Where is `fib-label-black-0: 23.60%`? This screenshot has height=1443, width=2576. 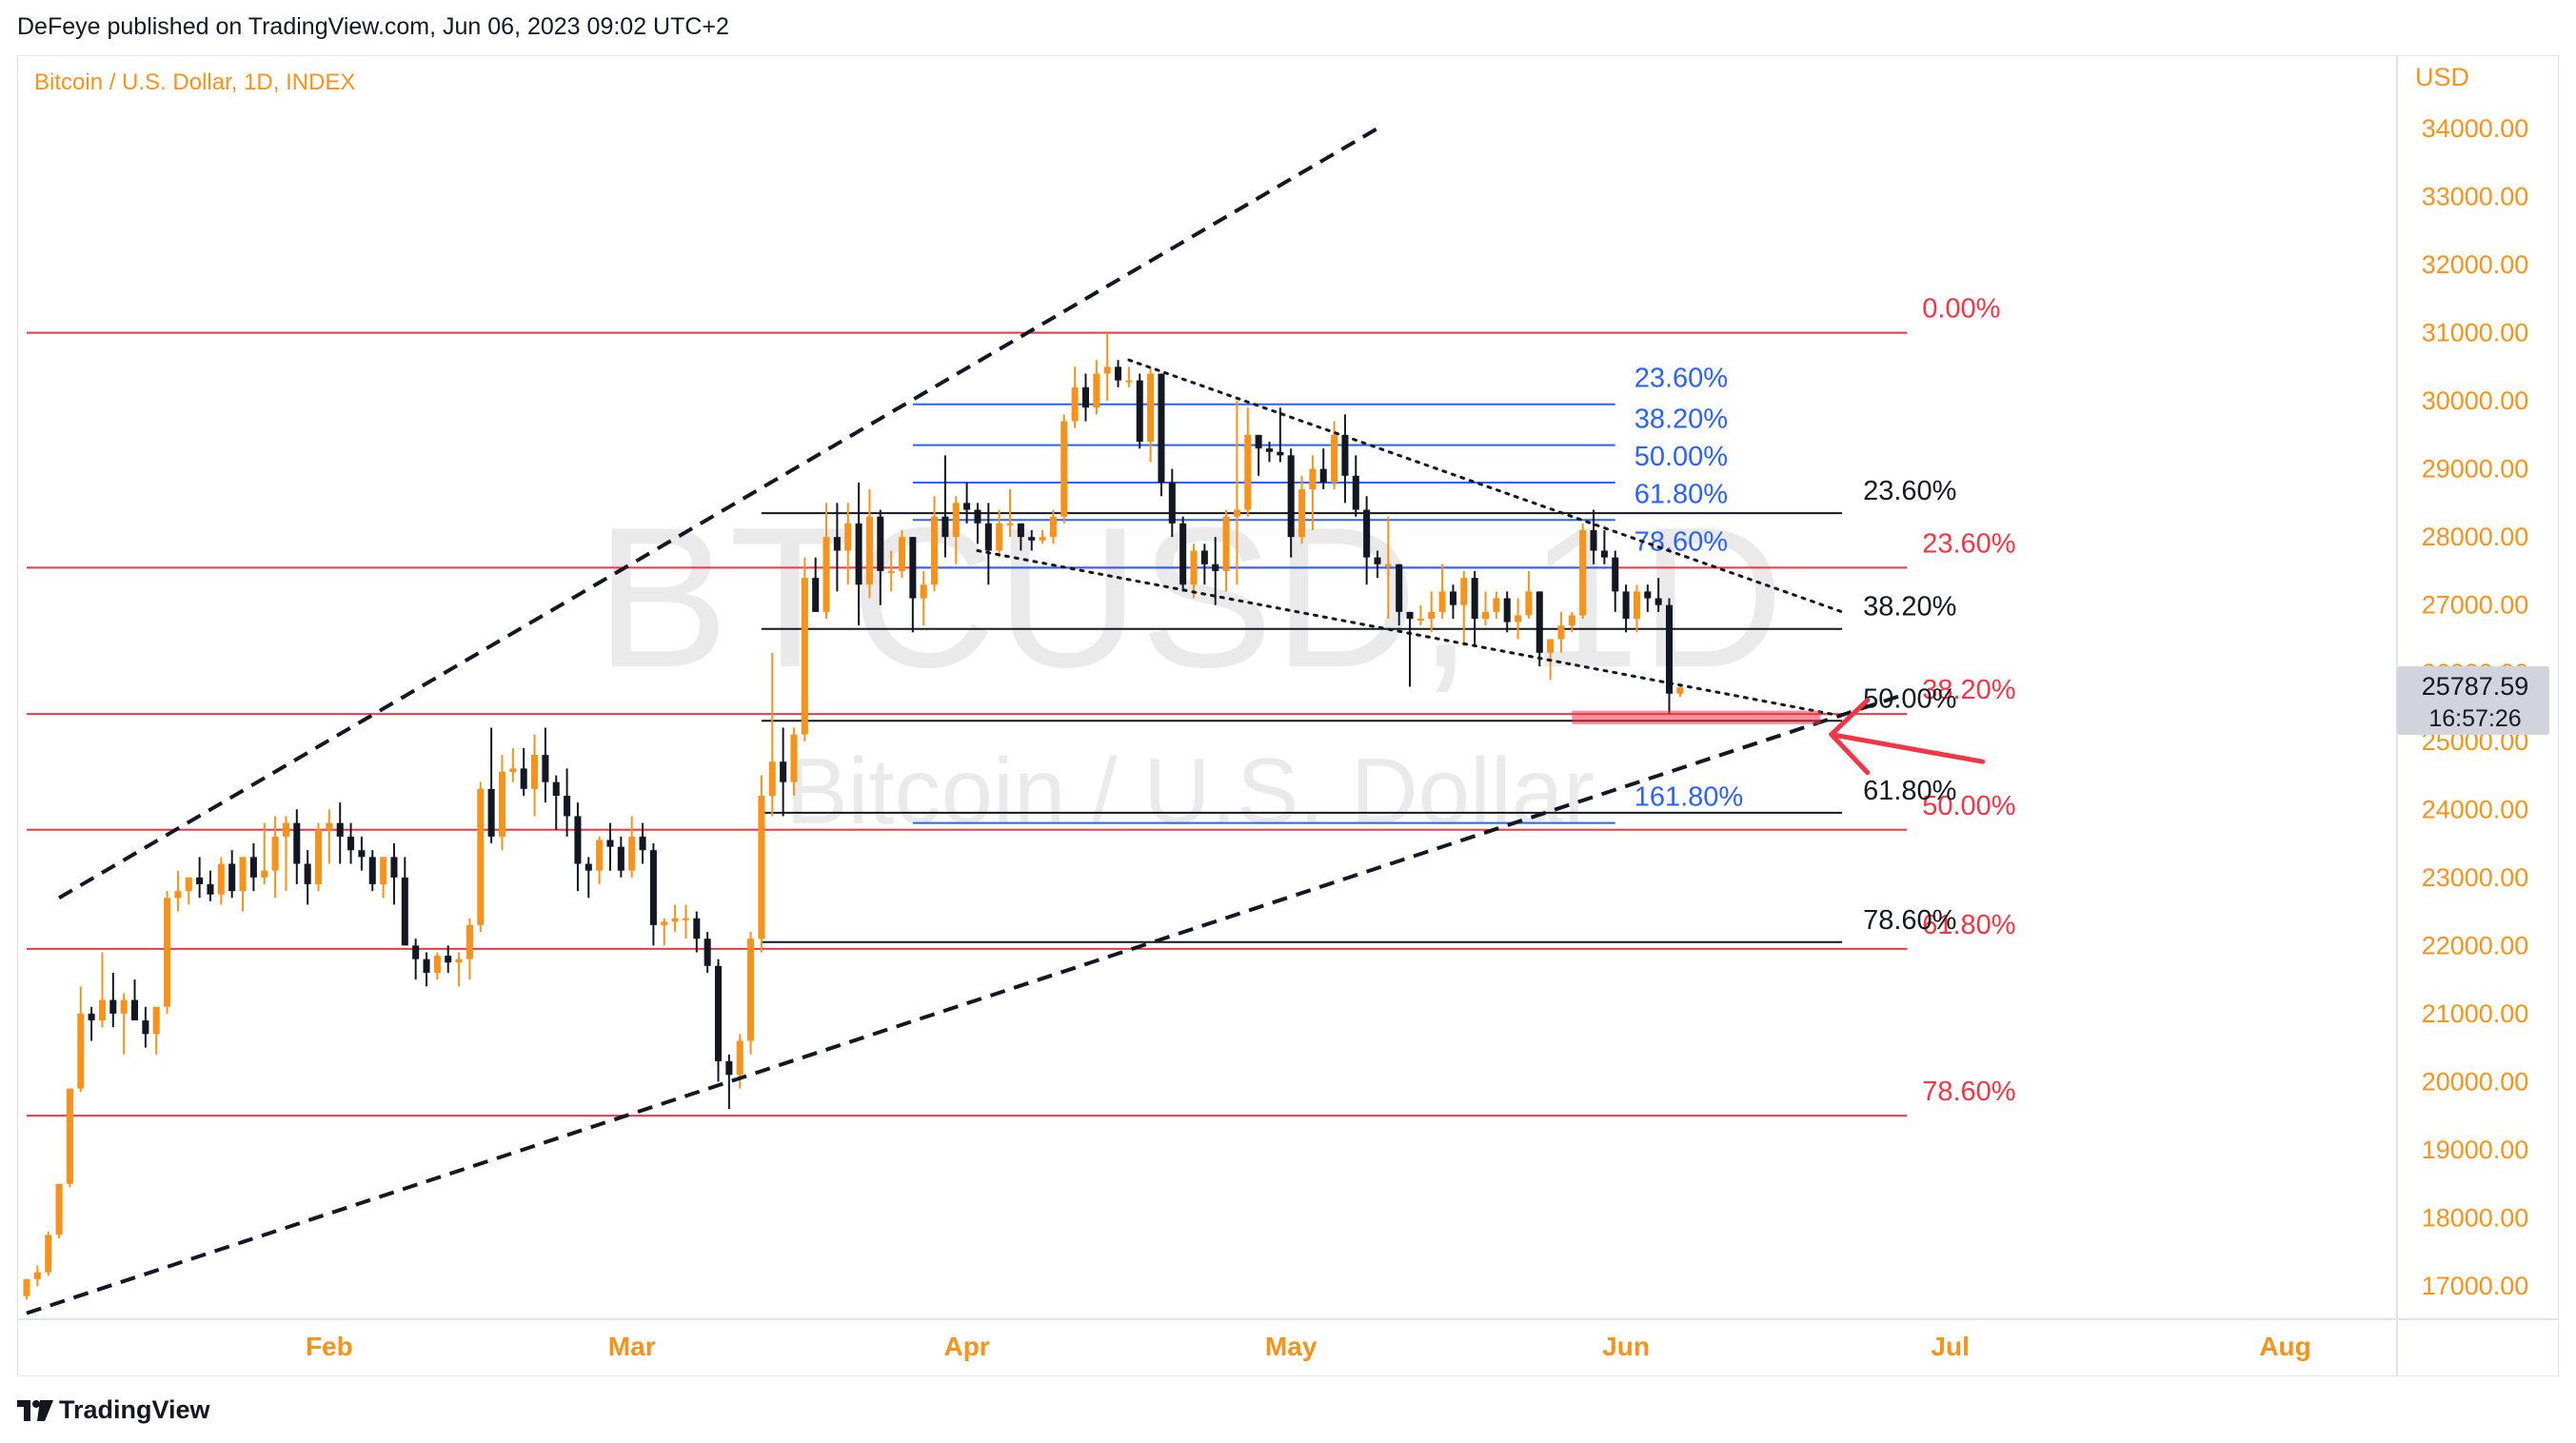
fib-label-black-0: 23.60% is located at coordinates (1909, 491).